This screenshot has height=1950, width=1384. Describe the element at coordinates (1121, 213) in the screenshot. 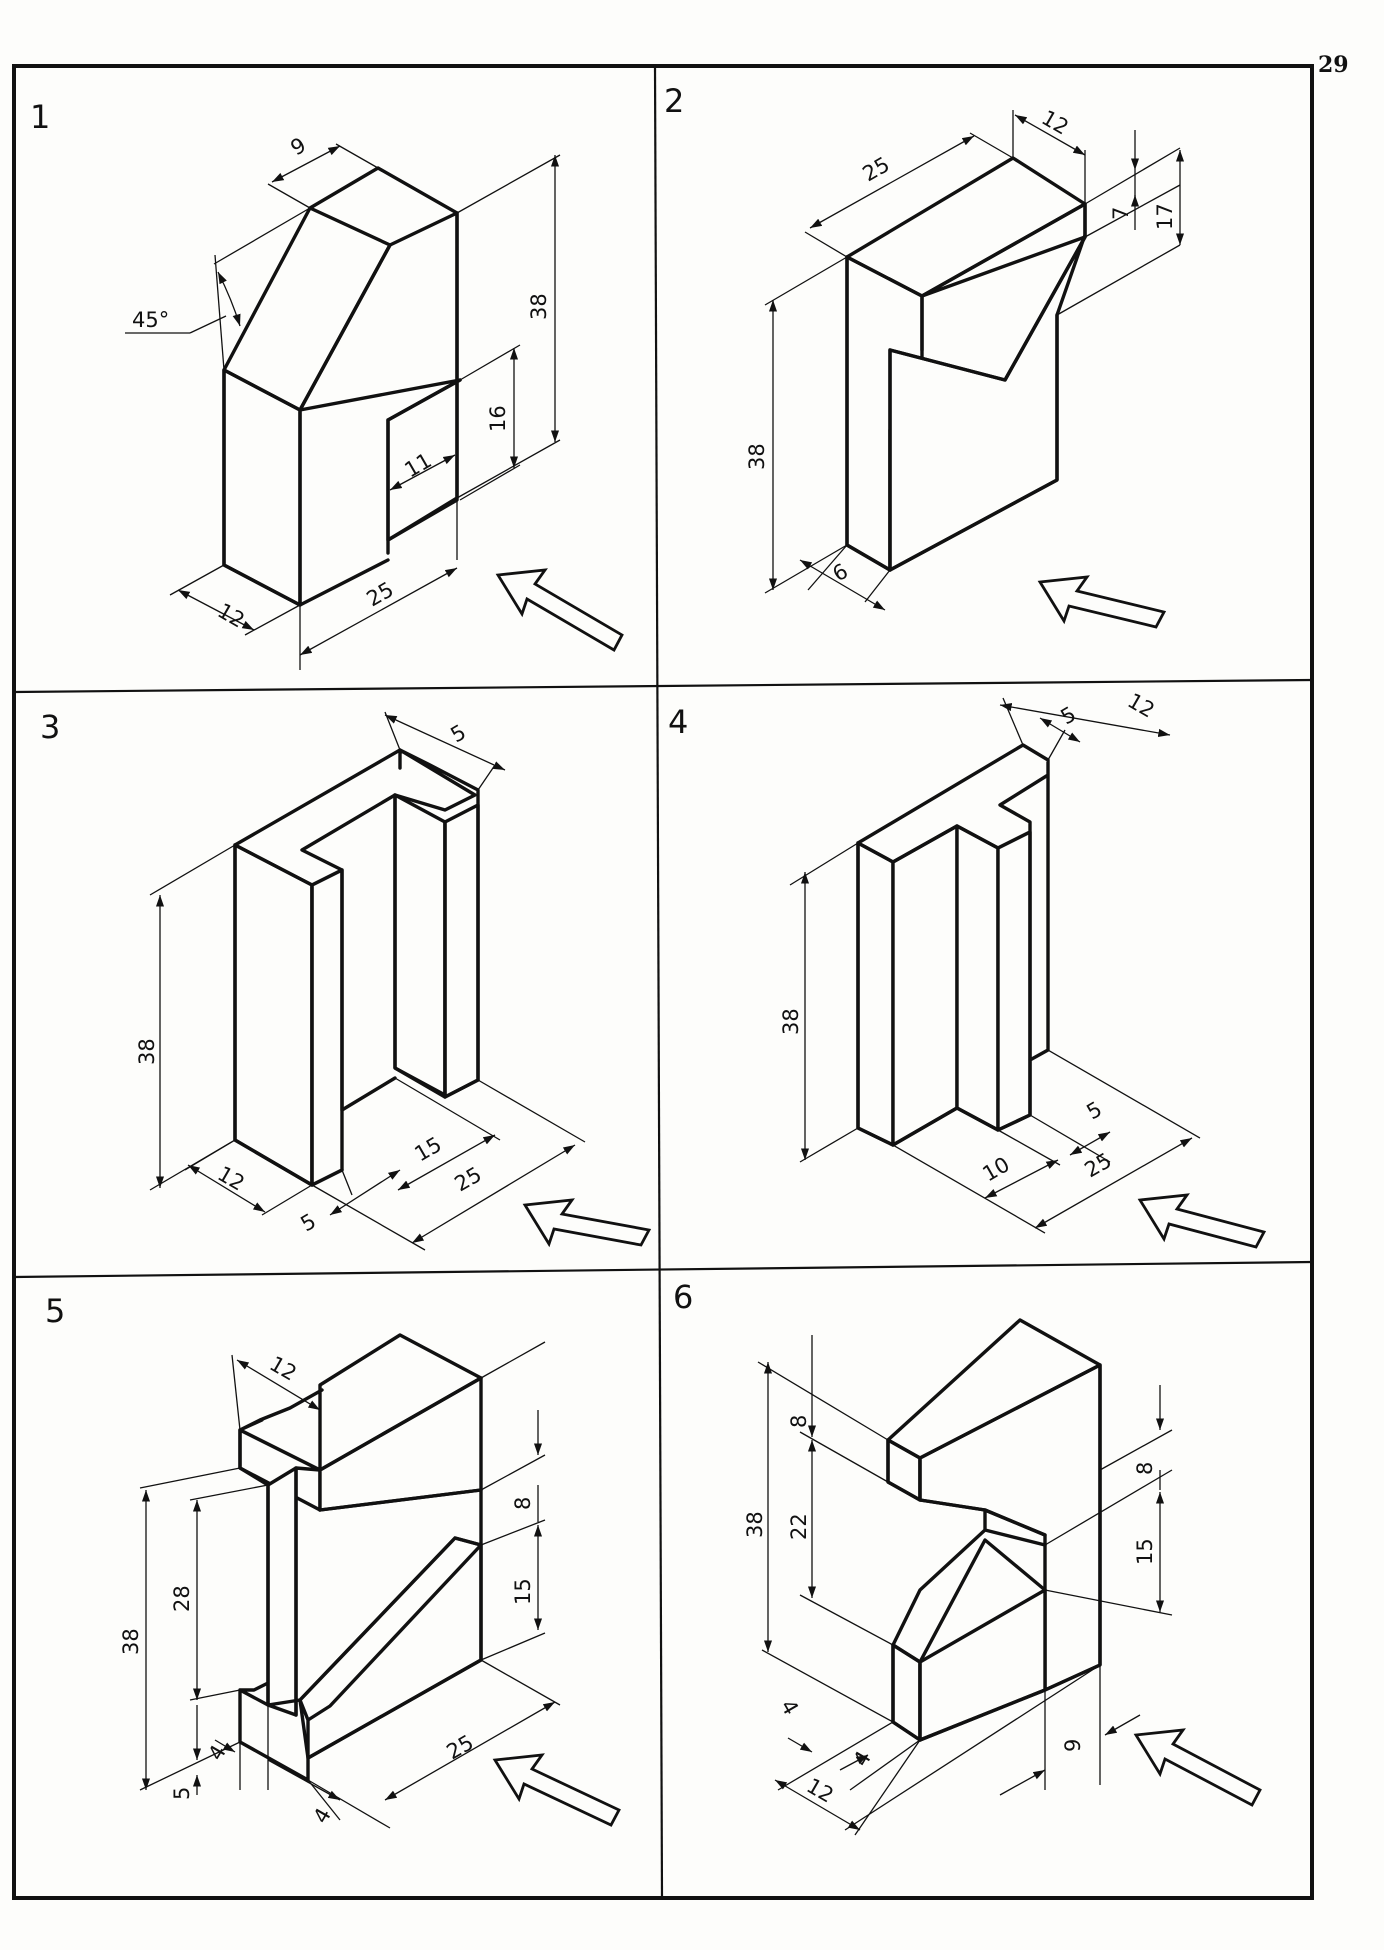

I see `dim-label: 7` at that location.